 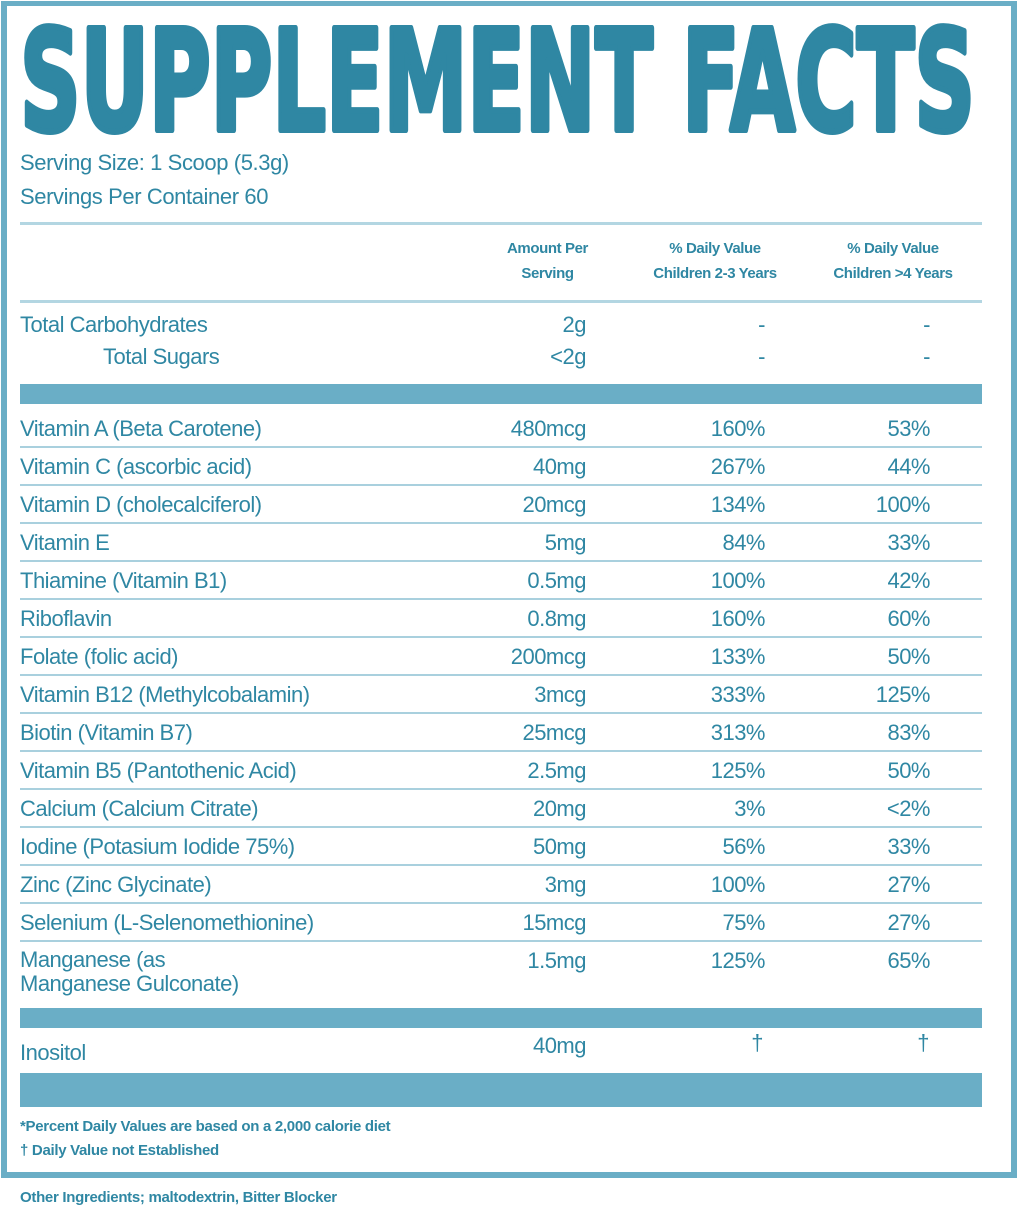 What do you see at coordinates (501, 809) in the screenshot?
I see `nutrient-row: Calcium (Calcium Citrate) 20mg 3% <2%` at bounding box center [501, 809].